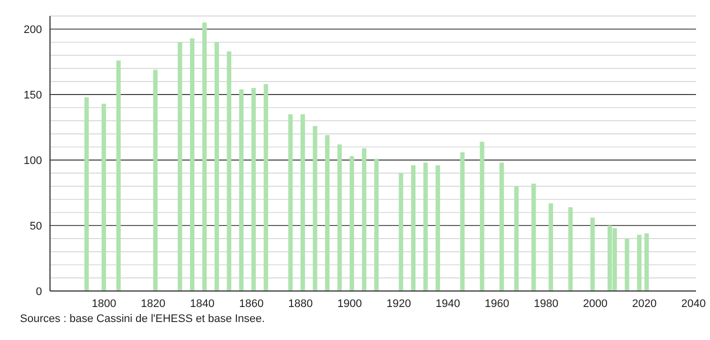 This screenshot has width=710, height=340. What do you see at coordinates (143, 319) in the screenshot?
I see `source-note: Sources : base Cassini de l'EHESS et base Insee.` at bounding box center [143, 319].